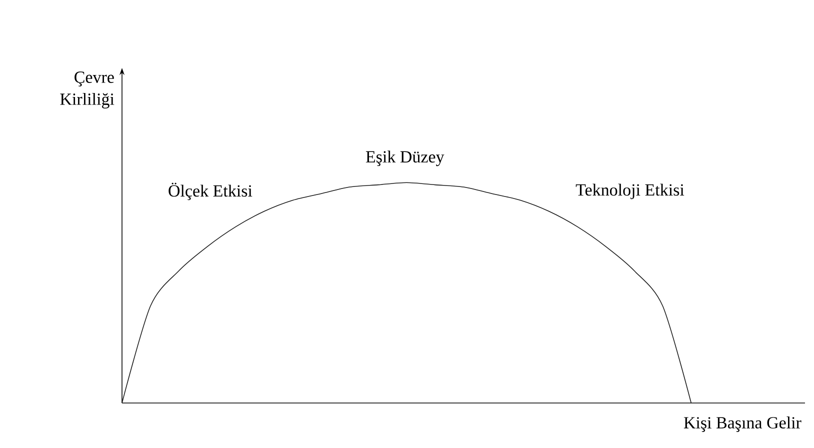 Image resolution: width=814 pixels, height=448 pixels. Describe the element at coordinates (630, 192) in the screenshot. I see `annotation: Teknoloji Etkisi` at that location.